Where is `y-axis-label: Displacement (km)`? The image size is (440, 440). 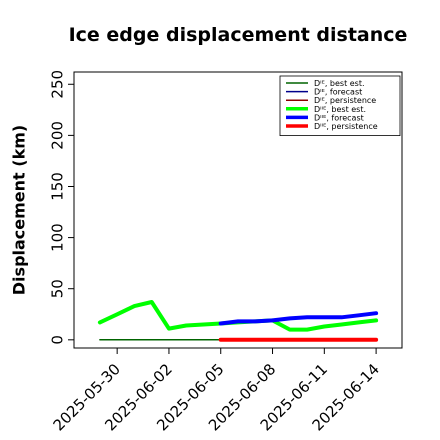
y-axis-label: Displacement (km) is located at coordinates (19, 210).